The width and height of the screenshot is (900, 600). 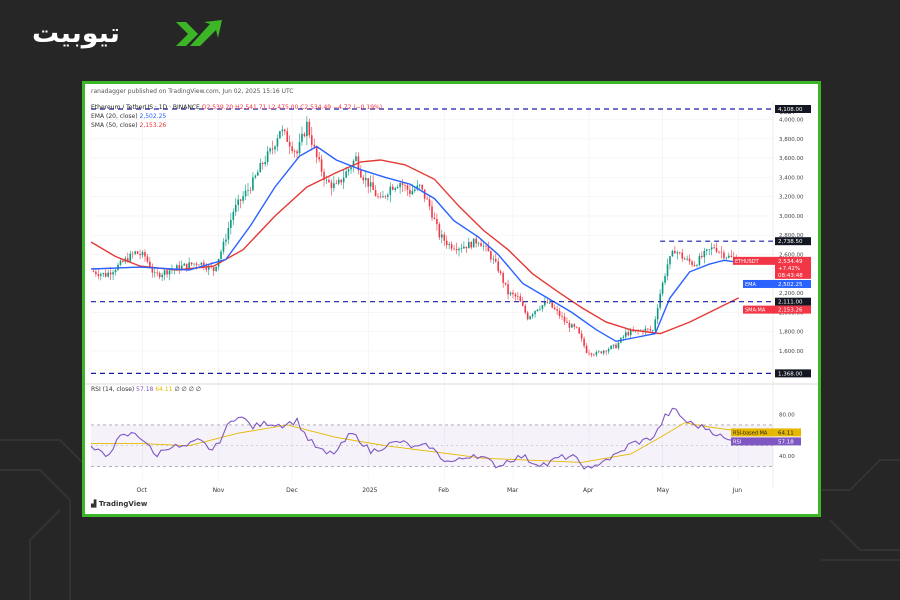 What do you see at coordinates (791, 352) in the screenshot?
I see `price-tick-label: 1,600.00` at bounding box center [791, 352].